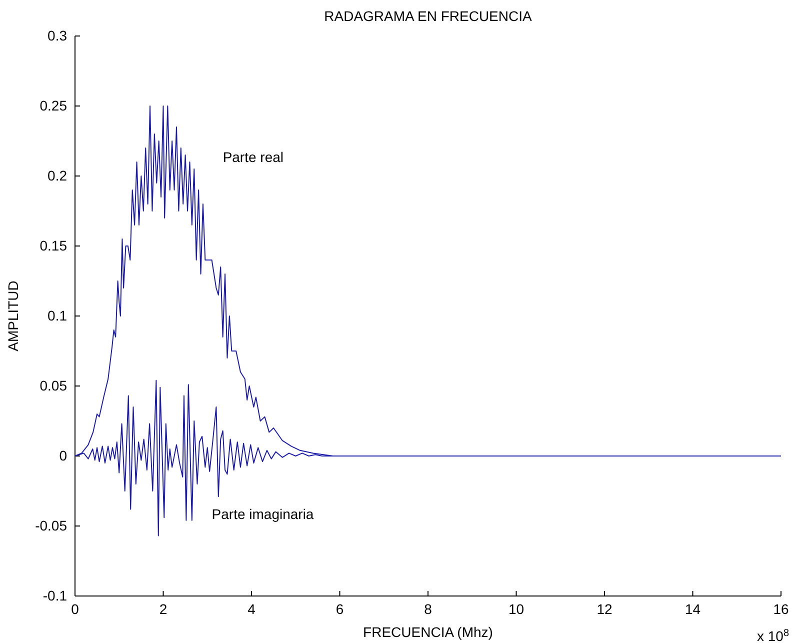  Describe the element at coordinates (54, 245) in the screenshot. I see `y-tick-label: 0.15` at that location.